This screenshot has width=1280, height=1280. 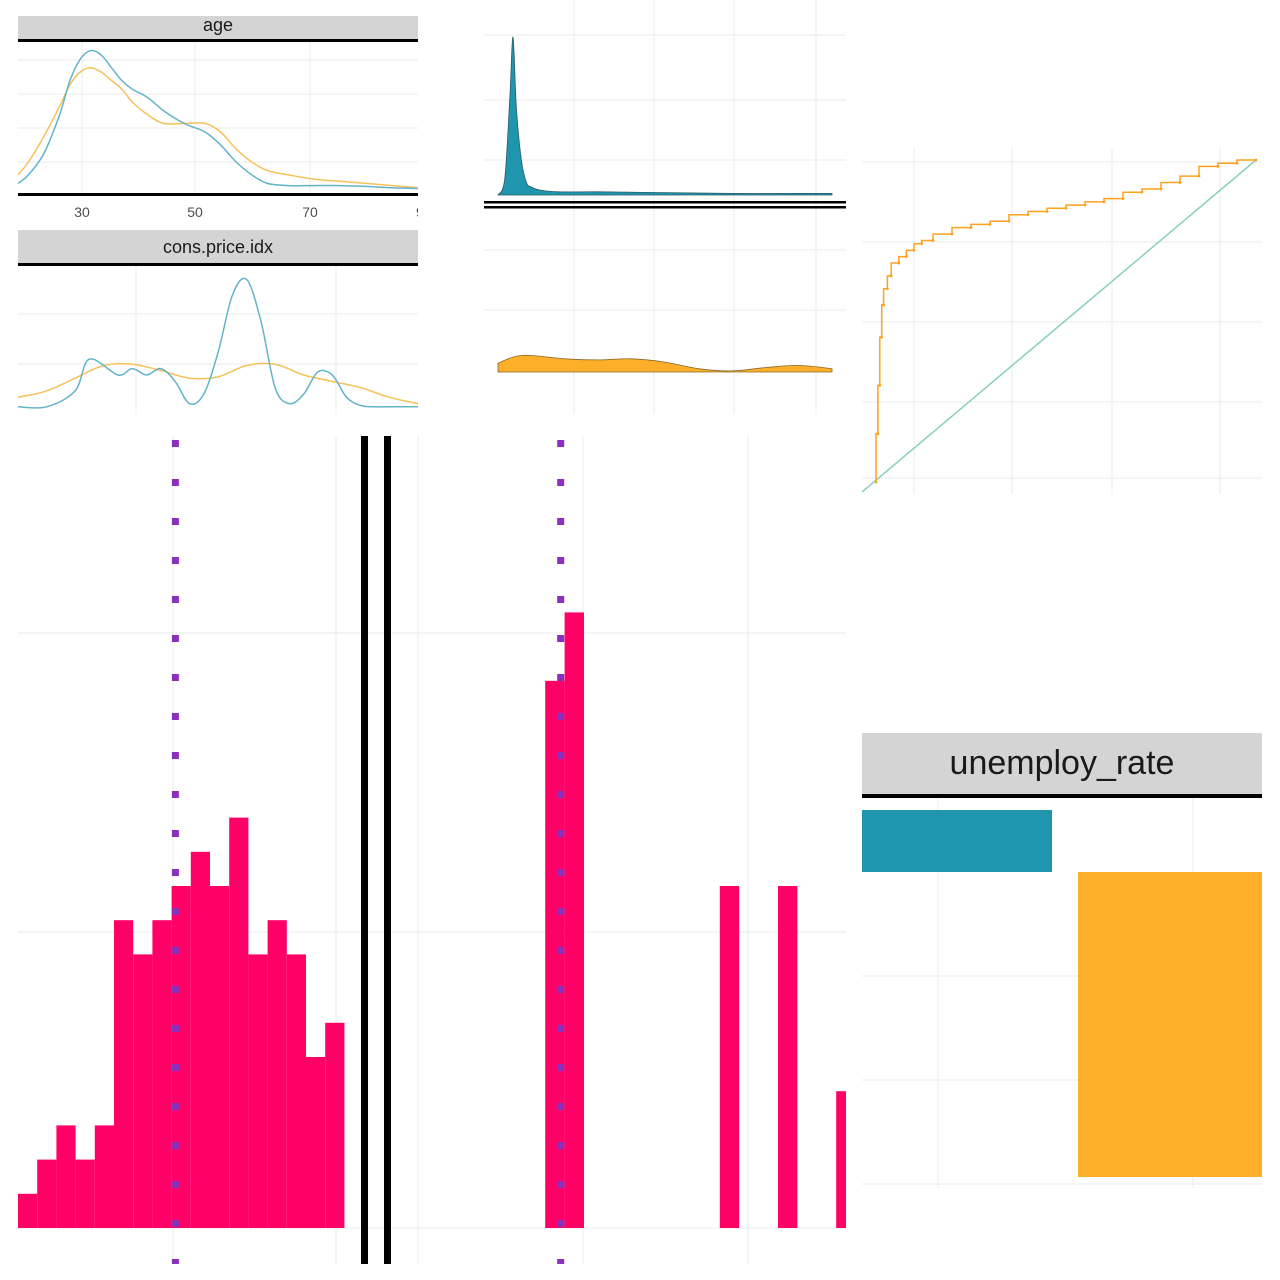 I want to click on ridge-separator-bottom, so click(x=665, y=207).